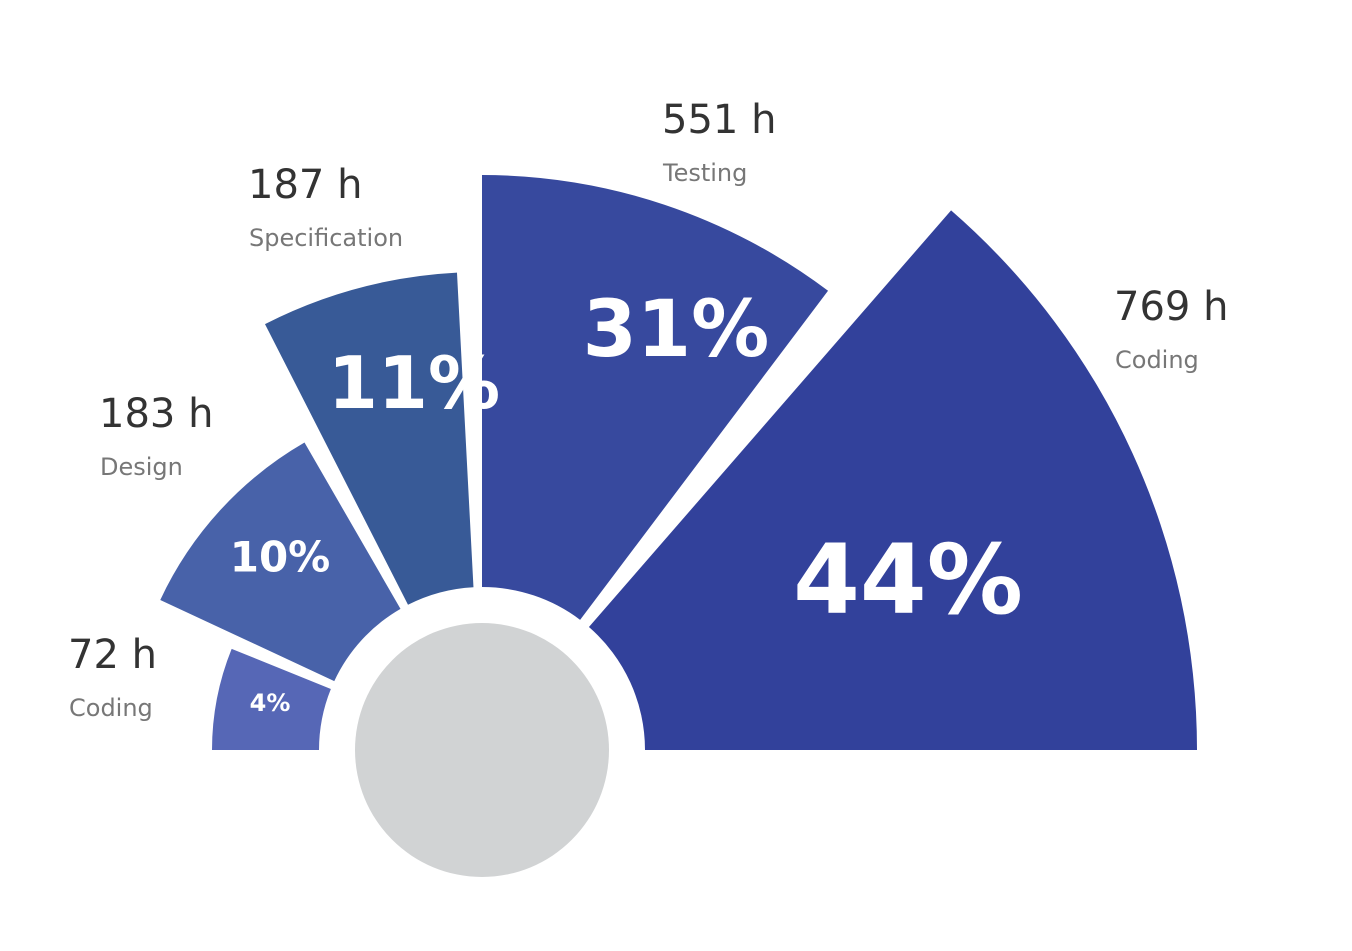 Image resolution: width=1352 pixels, height=951 pixels. I want to click on percent-label-coding-large: 44%, so click(908, 580).